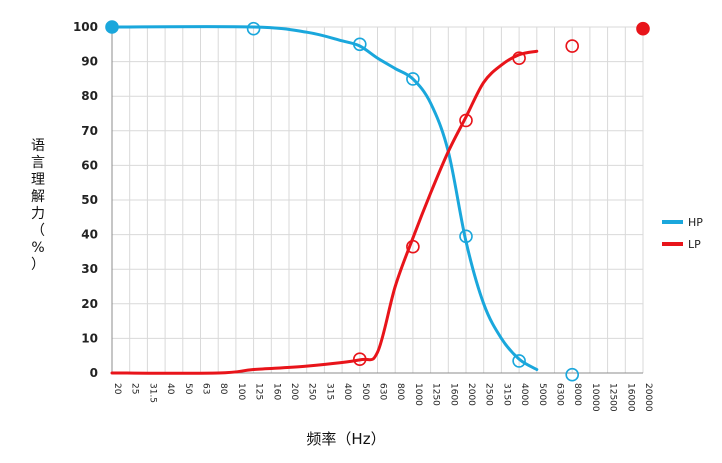 The height and width of the screenshot is (463, 722). What do you see at coordinates (223, 389) in the screenshot?
I see `x-tick-label: 80` at bounding box center [223, 389].